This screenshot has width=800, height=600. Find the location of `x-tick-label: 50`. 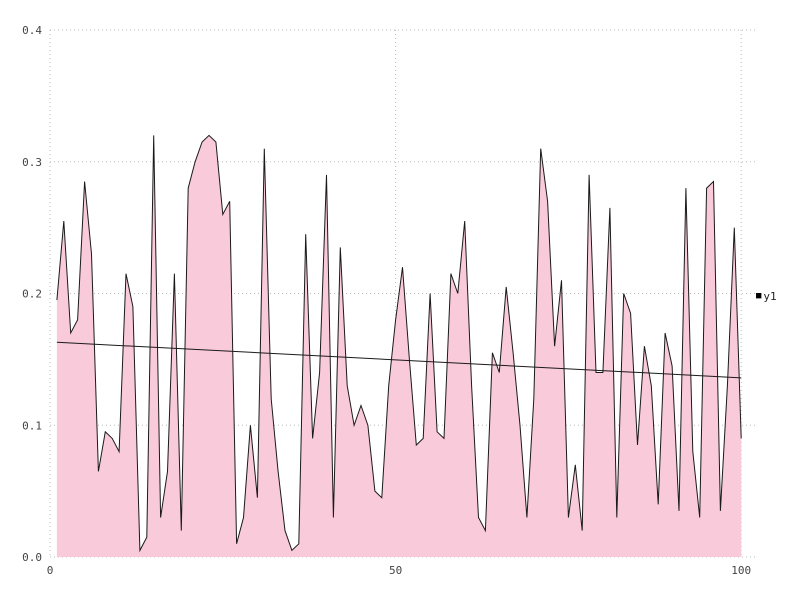

x-tick-label: 50 is located at coordinates (395, 570).